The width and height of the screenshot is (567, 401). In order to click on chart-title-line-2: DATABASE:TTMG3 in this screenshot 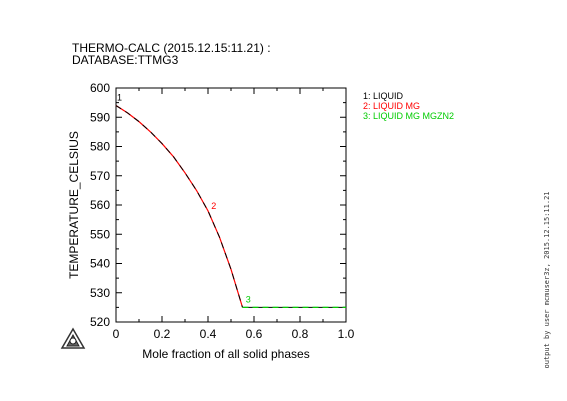, I will do `click(125, 60)`.